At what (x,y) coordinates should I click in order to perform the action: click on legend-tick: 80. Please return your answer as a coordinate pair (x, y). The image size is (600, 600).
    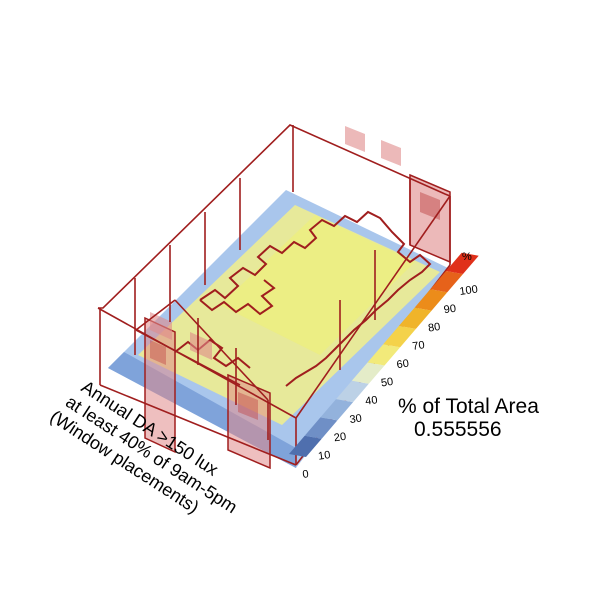
    Looking at the image, I should click on (434, 328).